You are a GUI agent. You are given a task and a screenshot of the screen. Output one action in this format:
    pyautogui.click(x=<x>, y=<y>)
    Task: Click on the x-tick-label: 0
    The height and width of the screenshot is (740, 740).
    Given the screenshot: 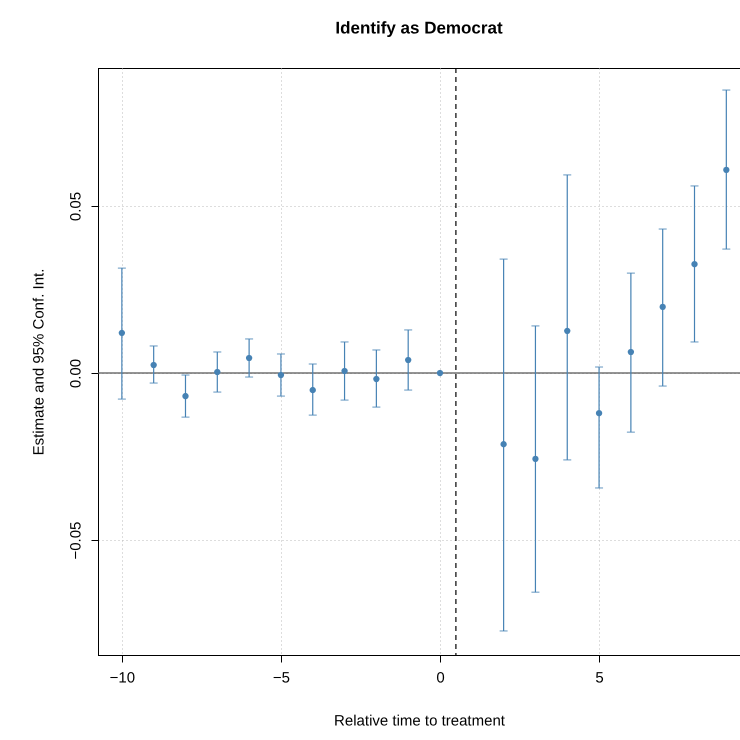 What is the action you would take?
    pyautogui.click(x=440, y=678)
    